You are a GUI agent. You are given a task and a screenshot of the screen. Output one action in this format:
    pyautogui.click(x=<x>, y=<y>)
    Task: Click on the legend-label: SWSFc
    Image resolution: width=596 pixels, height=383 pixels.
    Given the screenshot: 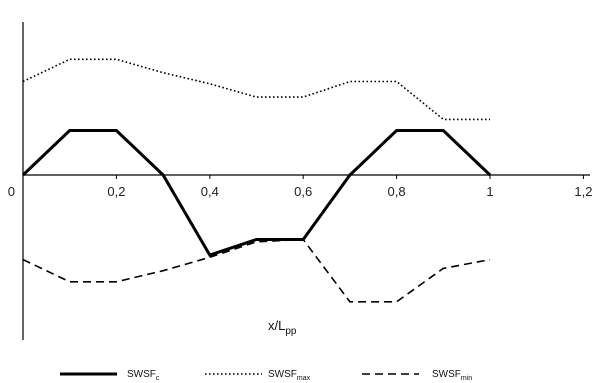 What is the action you would take?
    pyautogui.click(x=143, y=375)
    